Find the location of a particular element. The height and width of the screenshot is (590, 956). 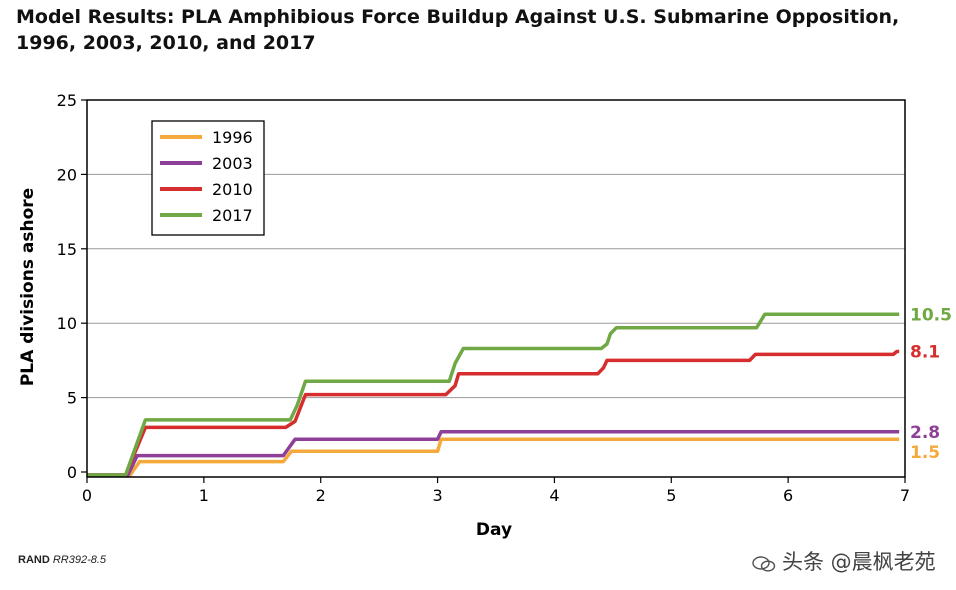

end-label-2010: 8.1 is located at coordinates (925, 352).